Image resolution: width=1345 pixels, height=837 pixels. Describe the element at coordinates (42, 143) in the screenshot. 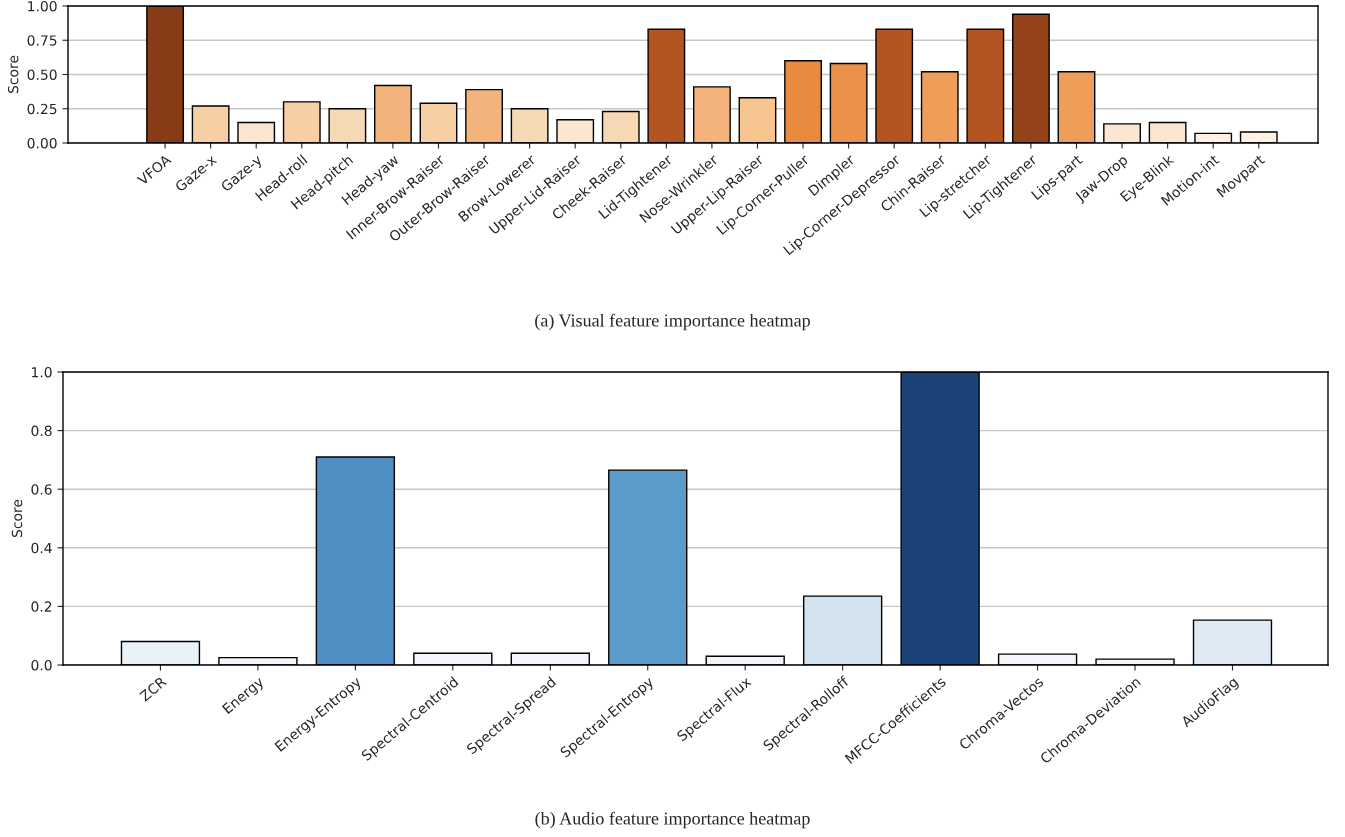

I see `y-tick-label: 0.00` at that location.